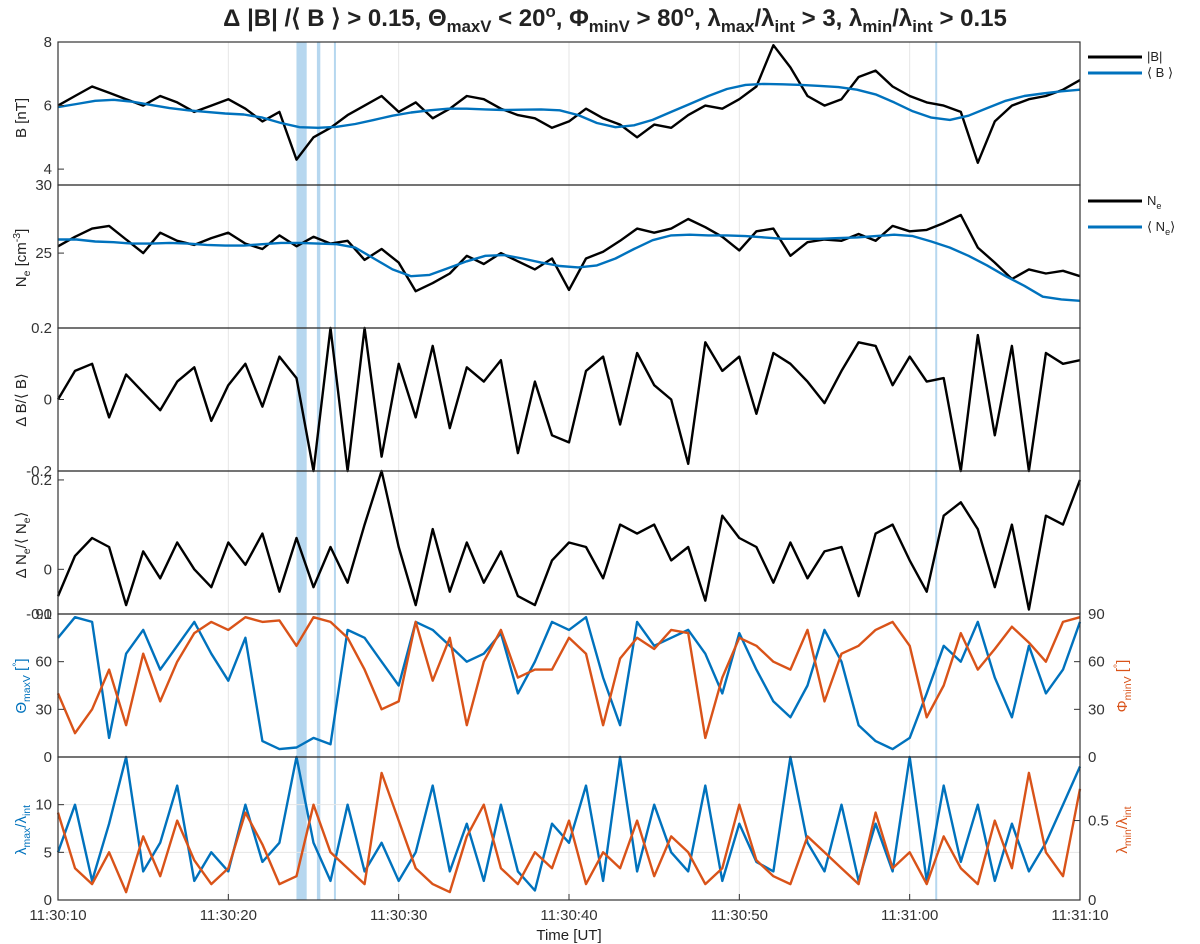  What do you see at coordinates (48, 852) in the screenshot?
I see `y-tick-label: 5` at bounding box center [48, 852].